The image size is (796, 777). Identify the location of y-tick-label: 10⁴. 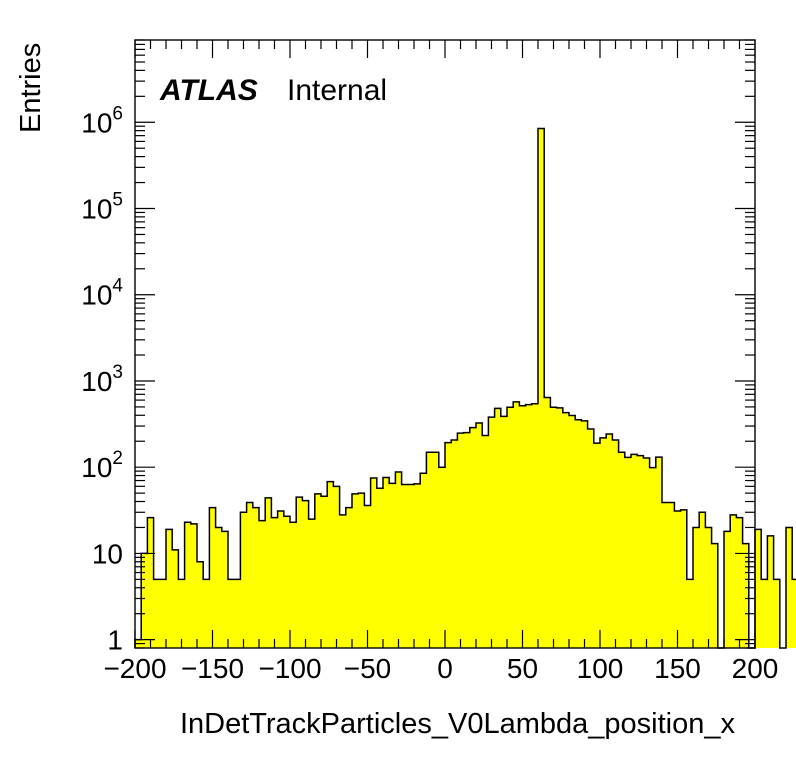
(102, 293).